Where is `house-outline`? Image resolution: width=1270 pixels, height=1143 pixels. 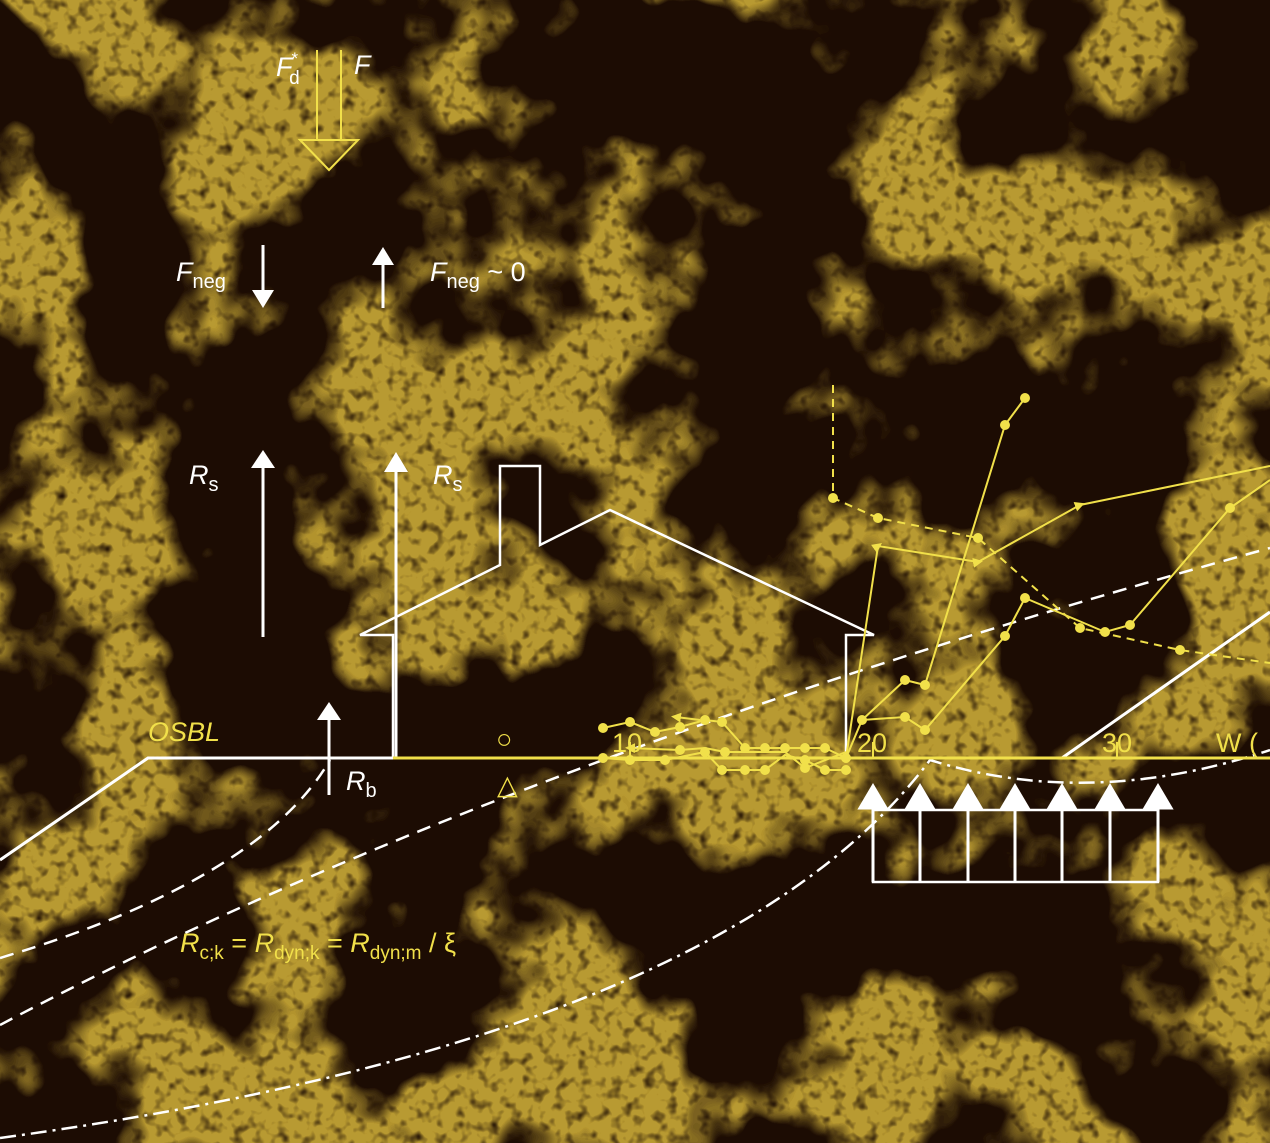 house-outline is located at coordinates (617, 611).